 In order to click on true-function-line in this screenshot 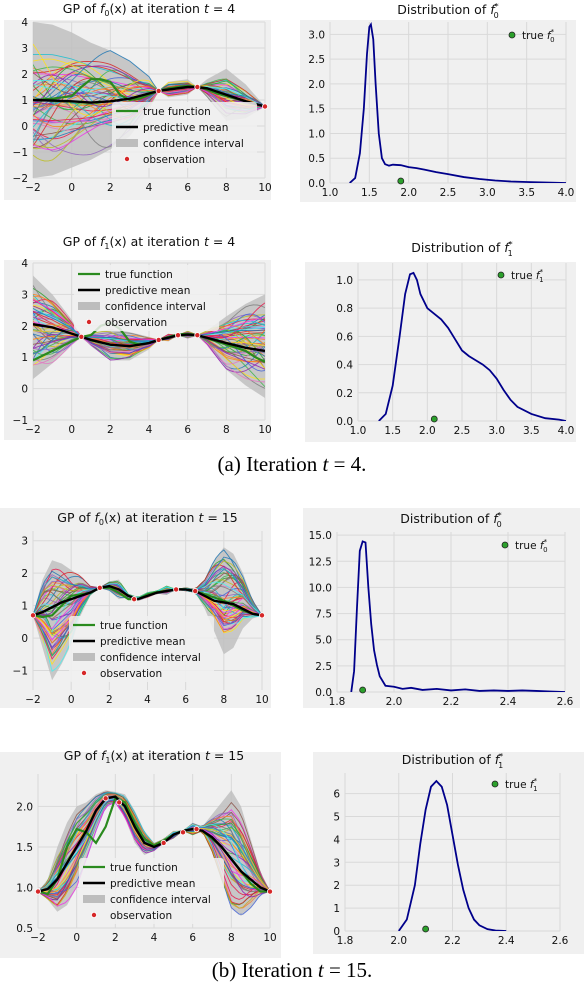, I will do `click(147, 602)`.